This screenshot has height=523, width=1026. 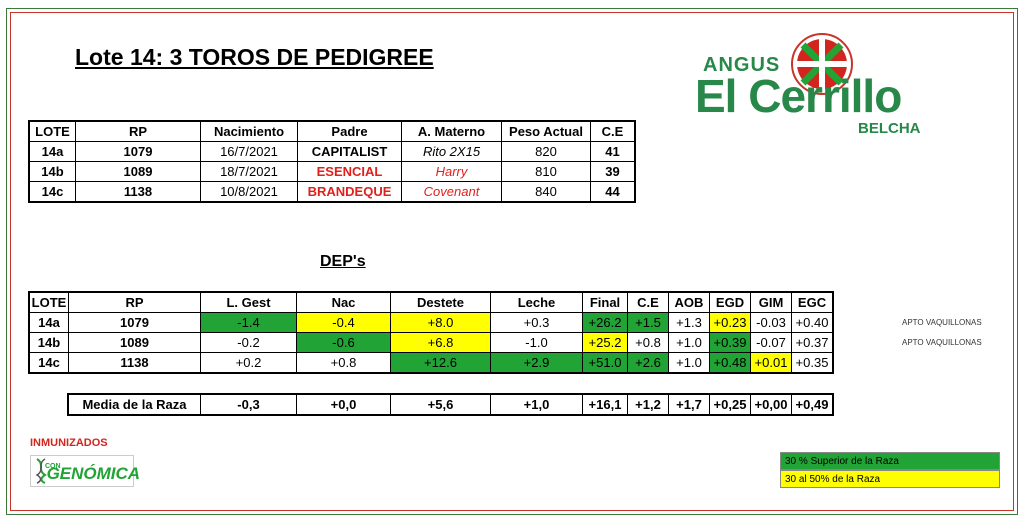 What do you see at coordinates (249, 192) in the screenshot?
I see `cell-nacimiento: 10/8/2021` at bounding box center [249, 192].